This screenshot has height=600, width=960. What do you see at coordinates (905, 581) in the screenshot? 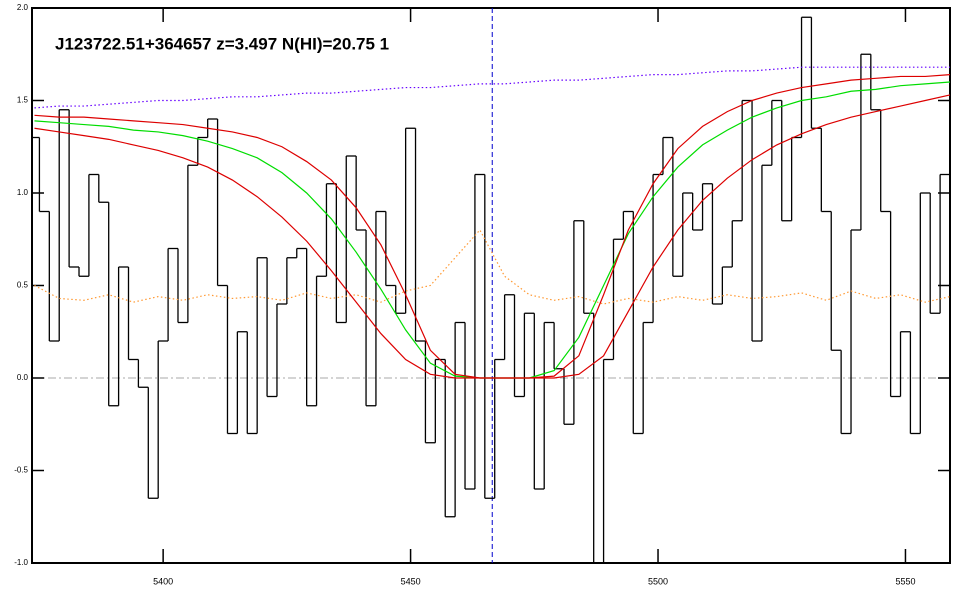
I see `x-tick-label: 5550` at bounding box center [905, 581].